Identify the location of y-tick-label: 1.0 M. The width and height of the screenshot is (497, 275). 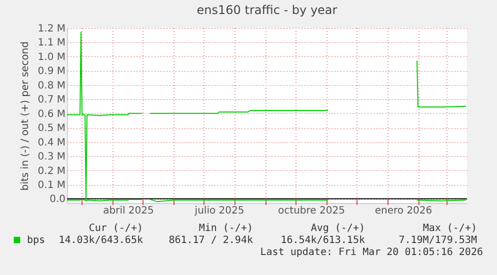
(52, 57).